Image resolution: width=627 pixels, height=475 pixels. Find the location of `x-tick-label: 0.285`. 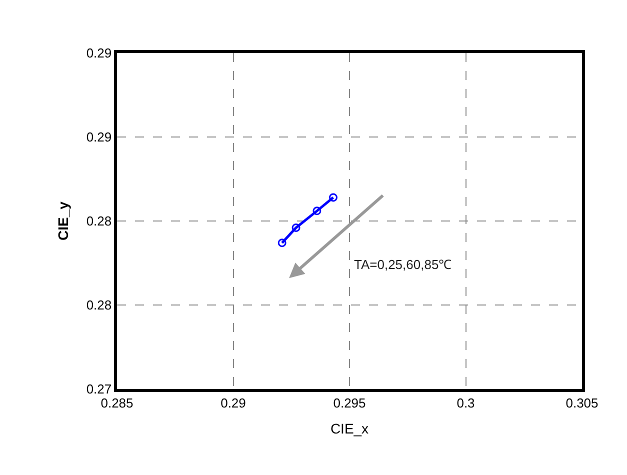

x-tick-label: 0.285 is located at coordinates (117, 402).